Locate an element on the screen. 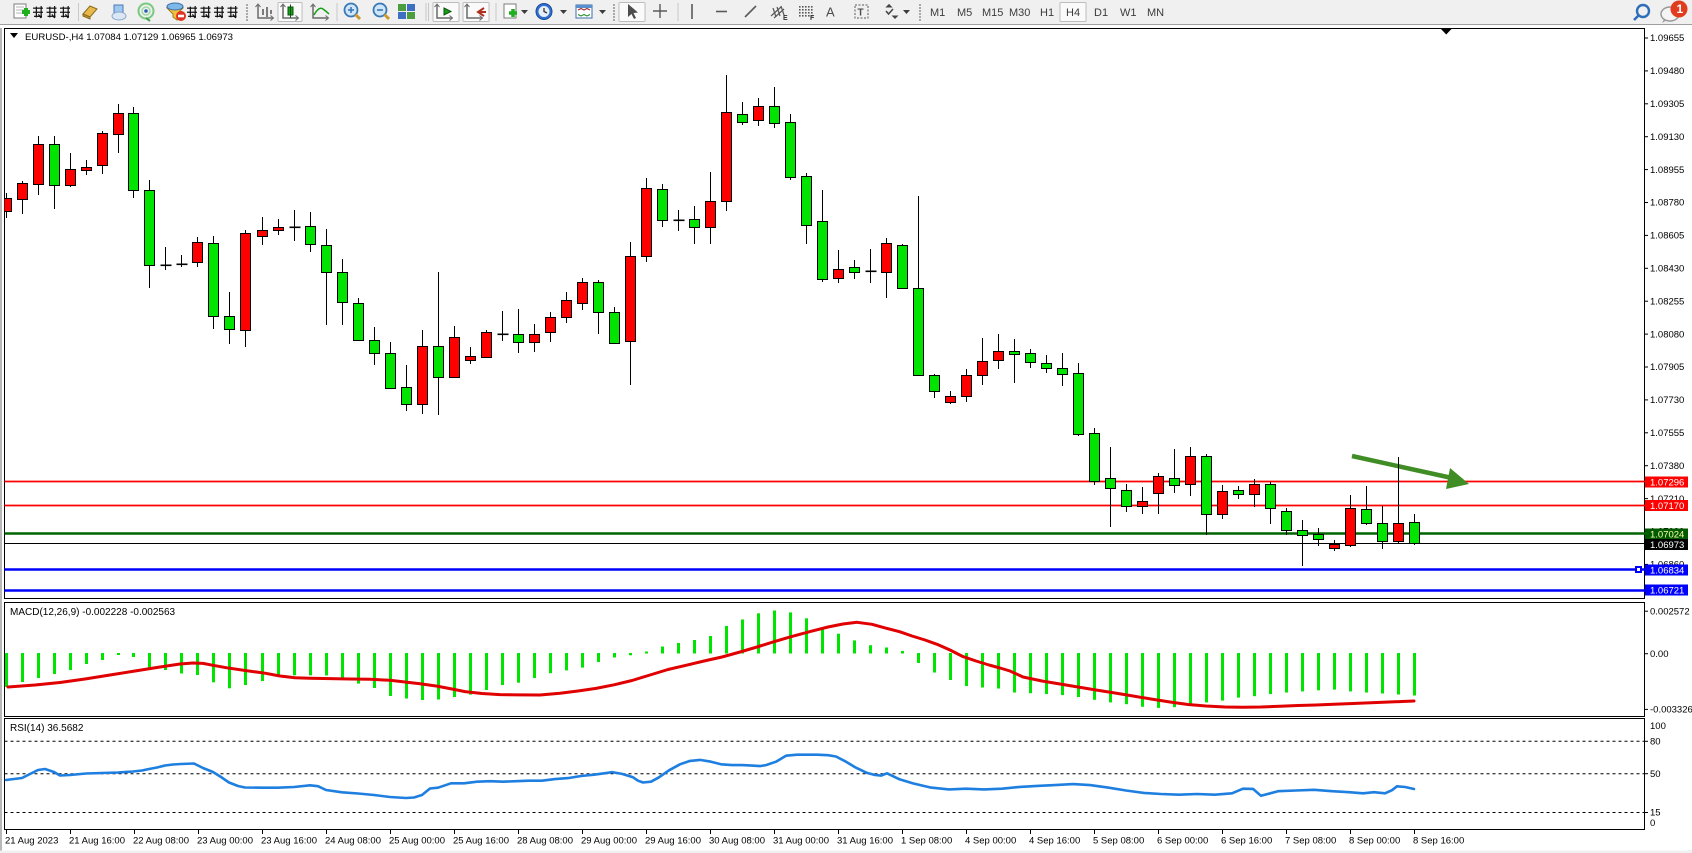 The image size is (1692, 853). svg-text: 8 Sep 00:00 is located at coordinates (1374, 841).